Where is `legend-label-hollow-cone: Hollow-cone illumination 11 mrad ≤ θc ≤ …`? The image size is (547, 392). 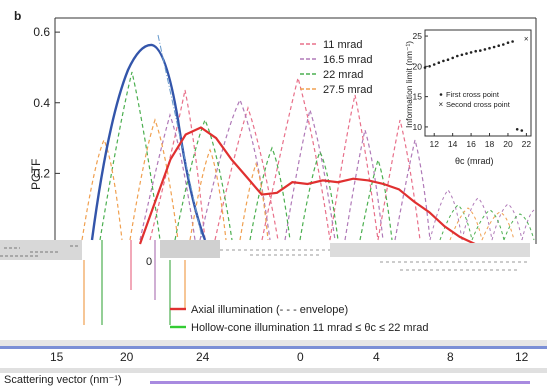
legend-label-hollow-cone: Hollow-cone illumination 11 mrad ≤ θc ≤ … is located at coordinates (309, 328).